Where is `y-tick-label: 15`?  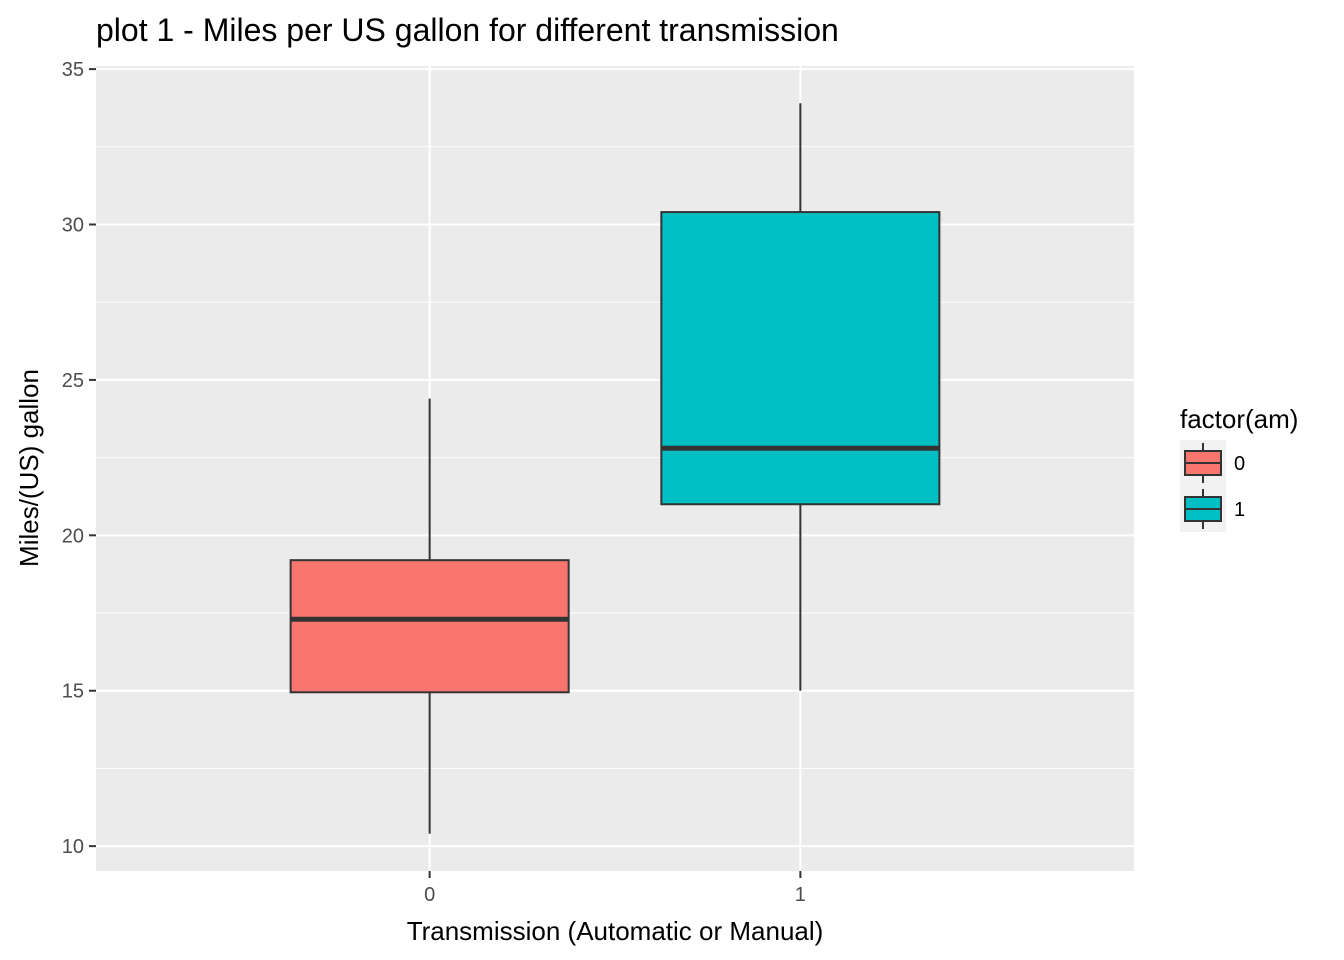
y-tick-label: 15 is located at coordinates (73, 692).